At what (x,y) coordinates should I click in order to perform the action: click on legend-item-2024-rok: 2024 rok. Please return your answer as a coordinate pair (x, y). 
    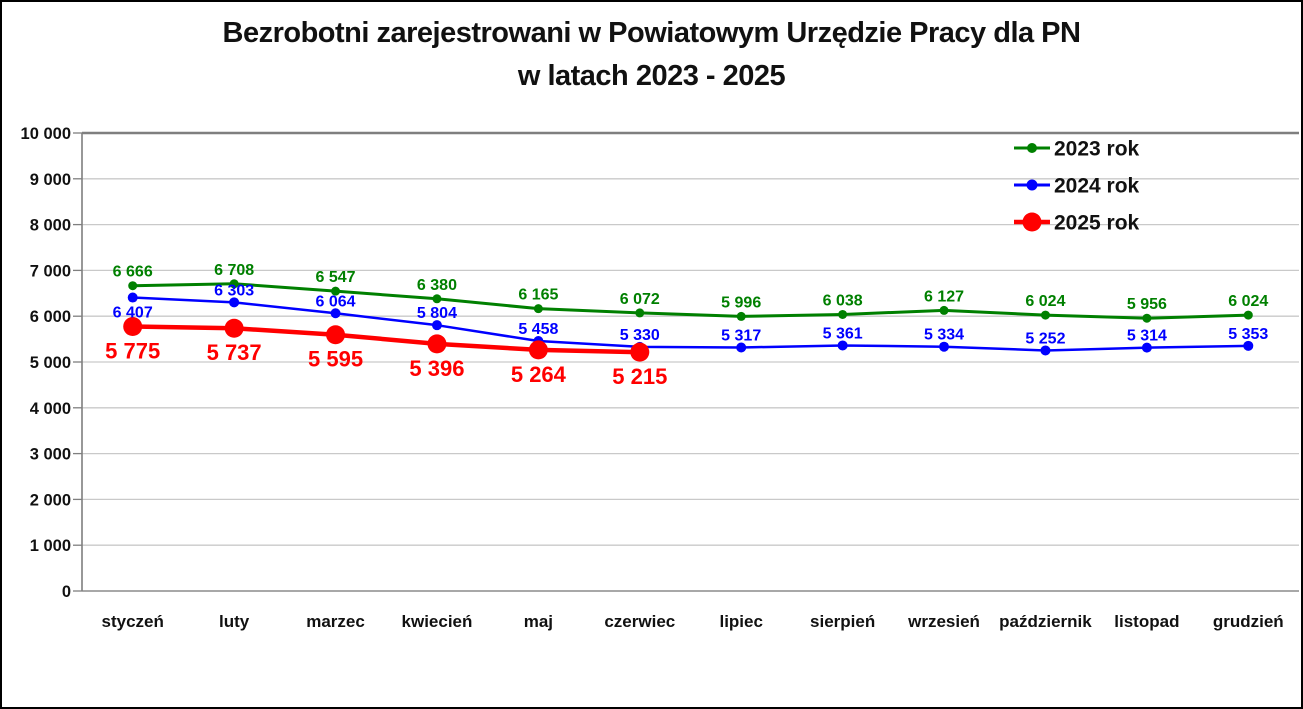
    Looking at the image, I should click on (1077, 186).